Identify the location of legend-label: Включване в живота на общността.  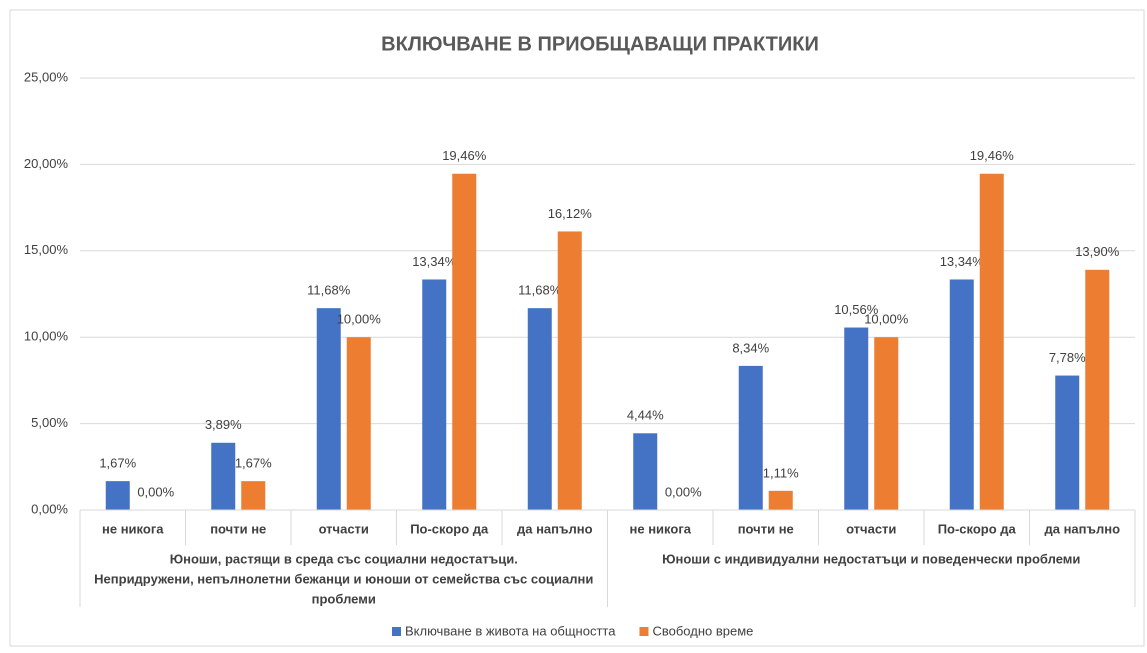
(510, 630).